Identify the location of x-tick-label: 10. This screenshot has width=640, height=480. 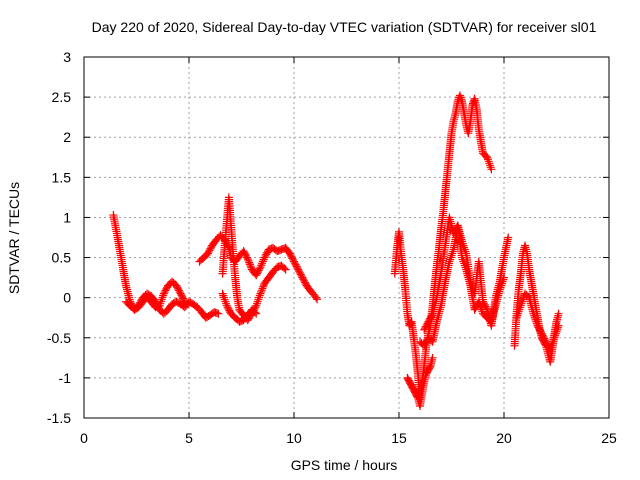
(294, 438).